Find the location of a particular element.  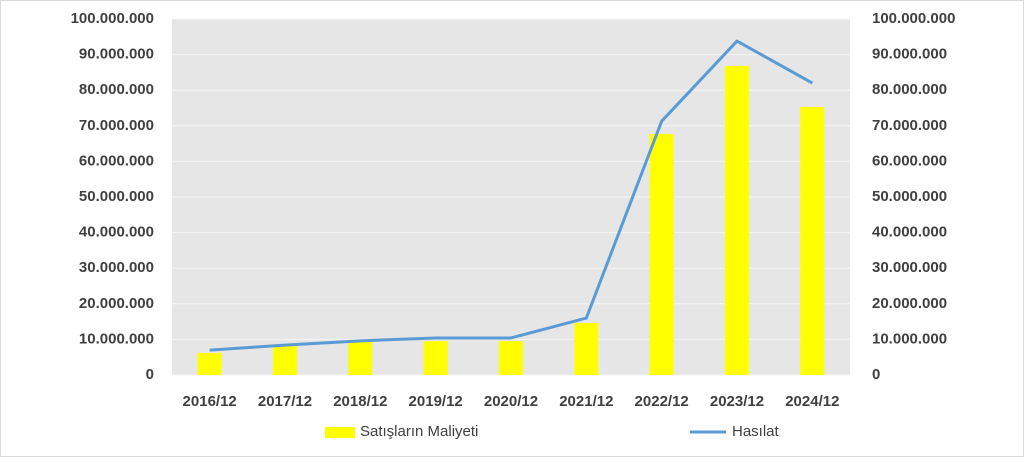

y-tick-label: 100.000.000 is located at coordinates (112, 18).